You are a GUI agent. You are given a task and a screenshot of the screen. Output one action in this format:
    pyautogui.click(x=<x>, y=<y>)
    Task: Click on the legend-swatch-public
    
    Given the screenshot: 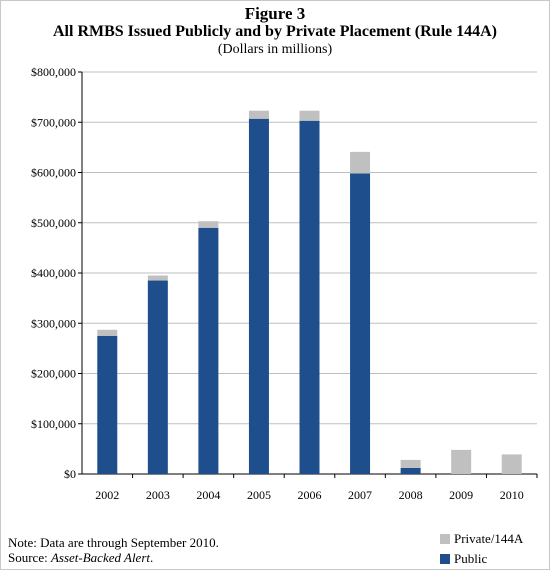 What is the action you would take?
    pyautogui.click(x=445, y=559)
    